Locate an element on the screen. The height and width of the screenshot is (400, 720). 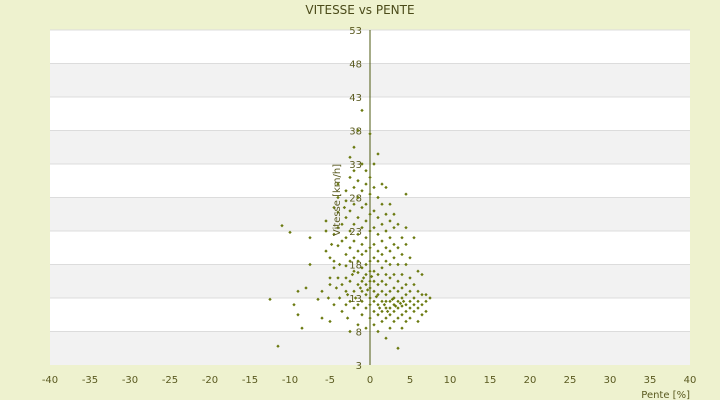
chart-title: VITESSE vs PENTE is located at coordinates (359, 10).